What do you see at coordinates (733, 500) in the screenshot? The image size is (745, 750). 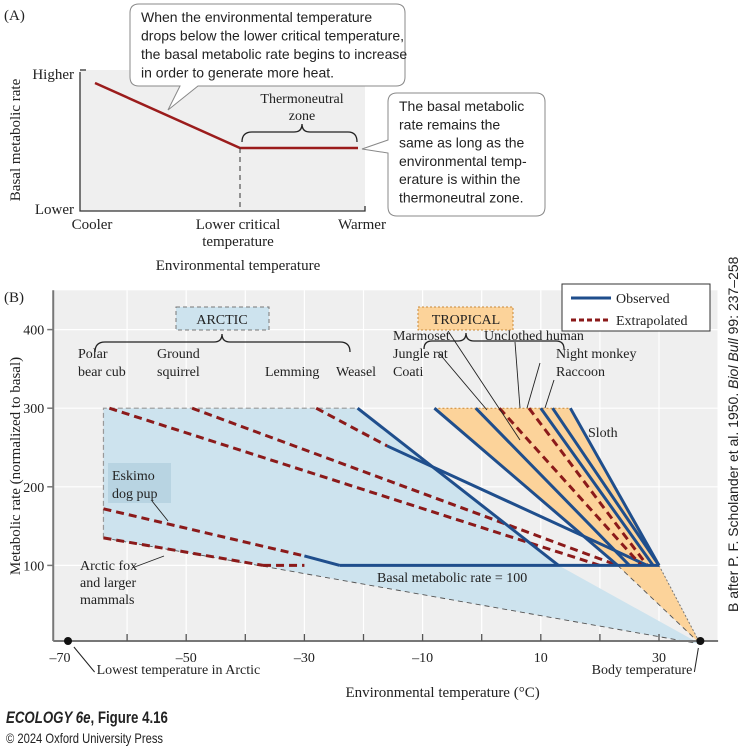 I see `source-authors: B after P. F. Scholander et al. 1950.` at bounding box center [733, 500].